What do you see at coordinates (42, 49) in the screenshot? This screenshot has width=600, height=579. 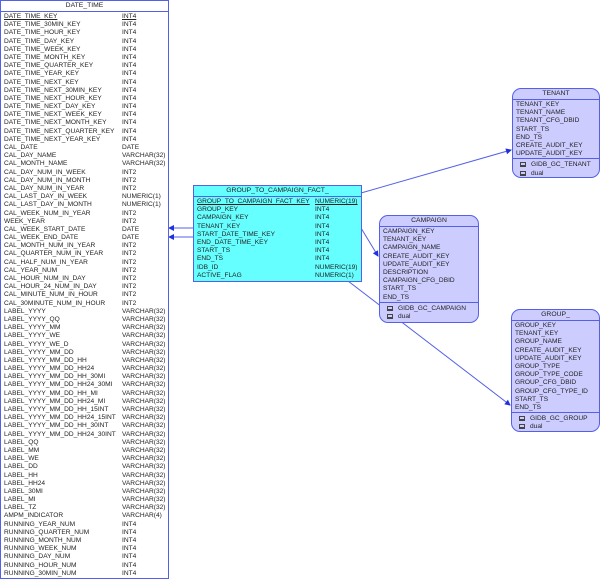 I see `column-name: DATE_TIME_WEEK_KEY` at bounding box center [42, 49].